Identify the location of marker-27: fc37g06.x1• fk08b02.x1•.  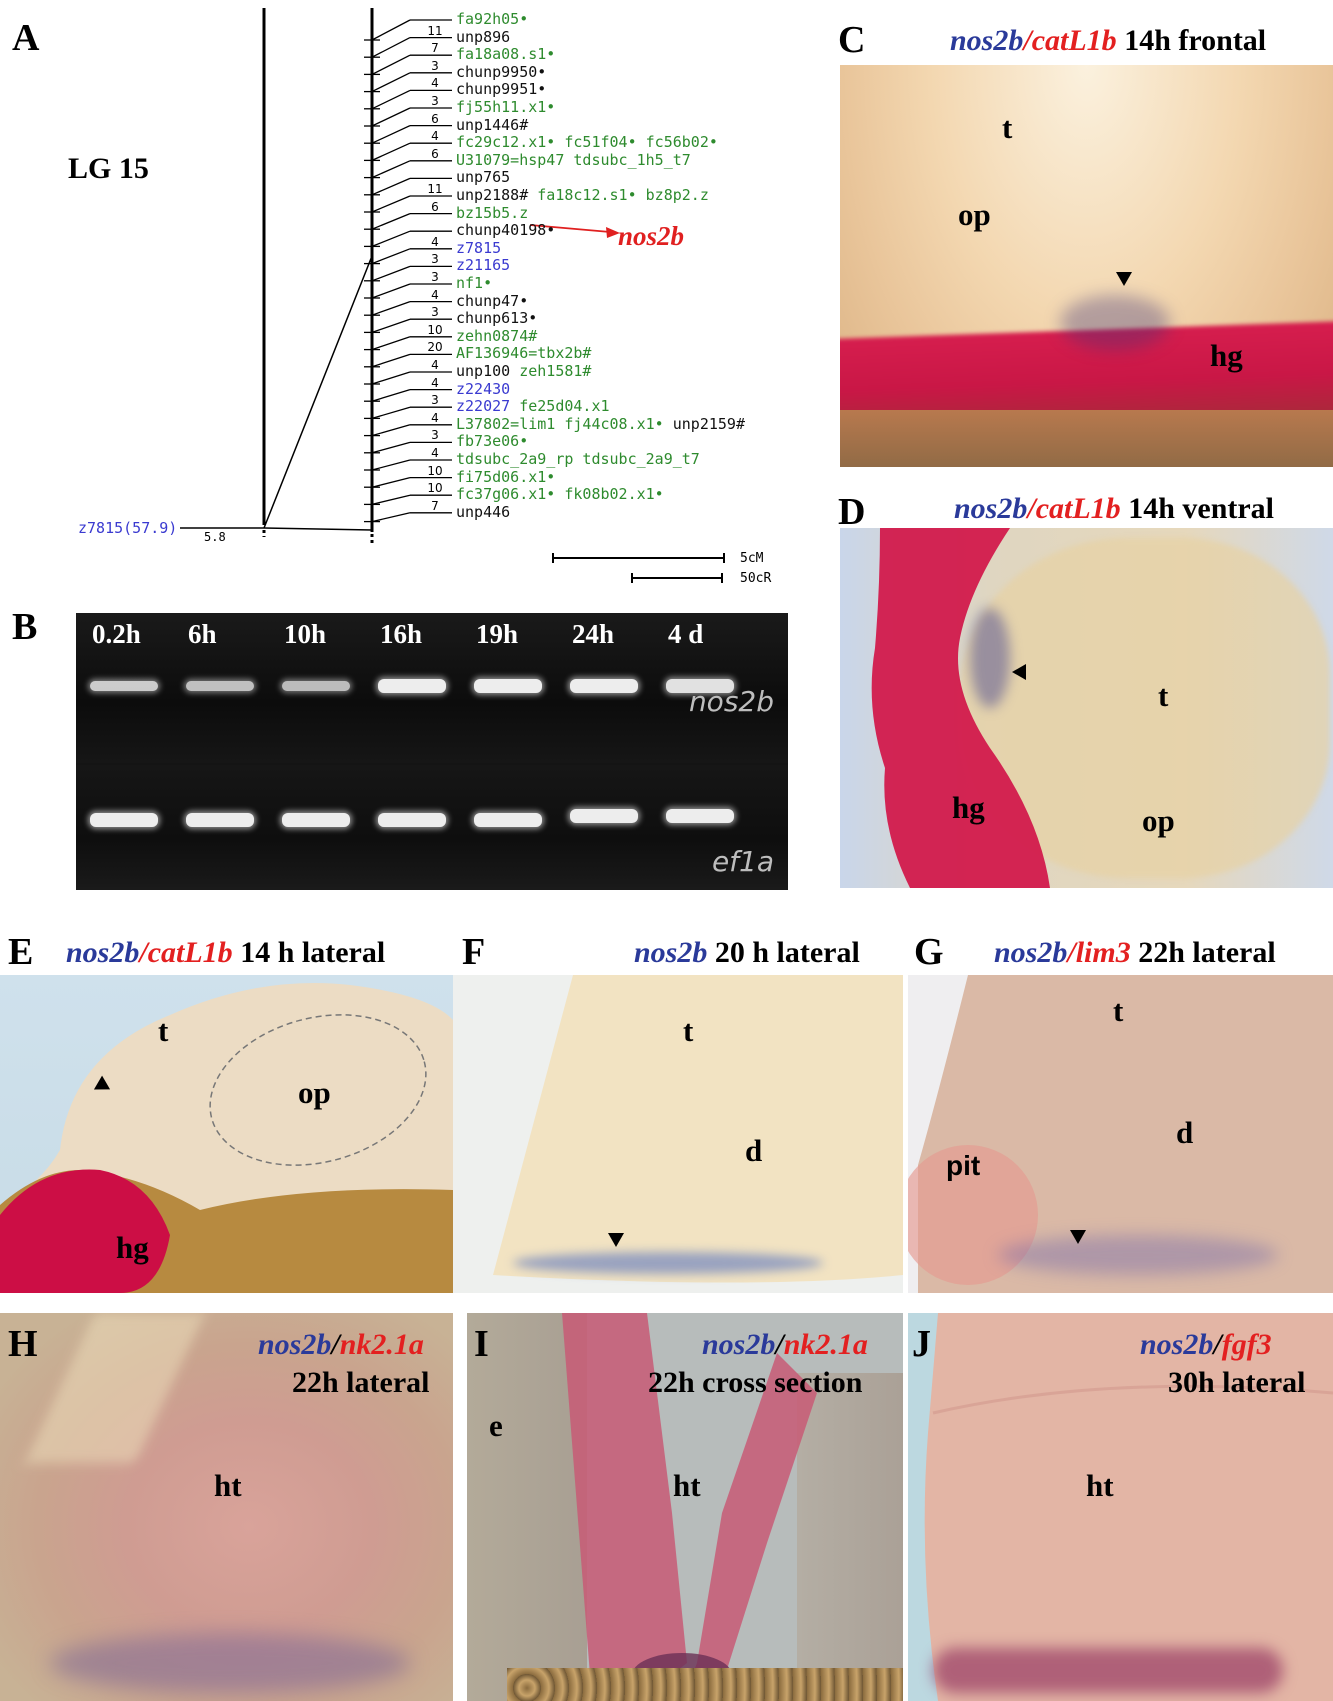
(560, 494).